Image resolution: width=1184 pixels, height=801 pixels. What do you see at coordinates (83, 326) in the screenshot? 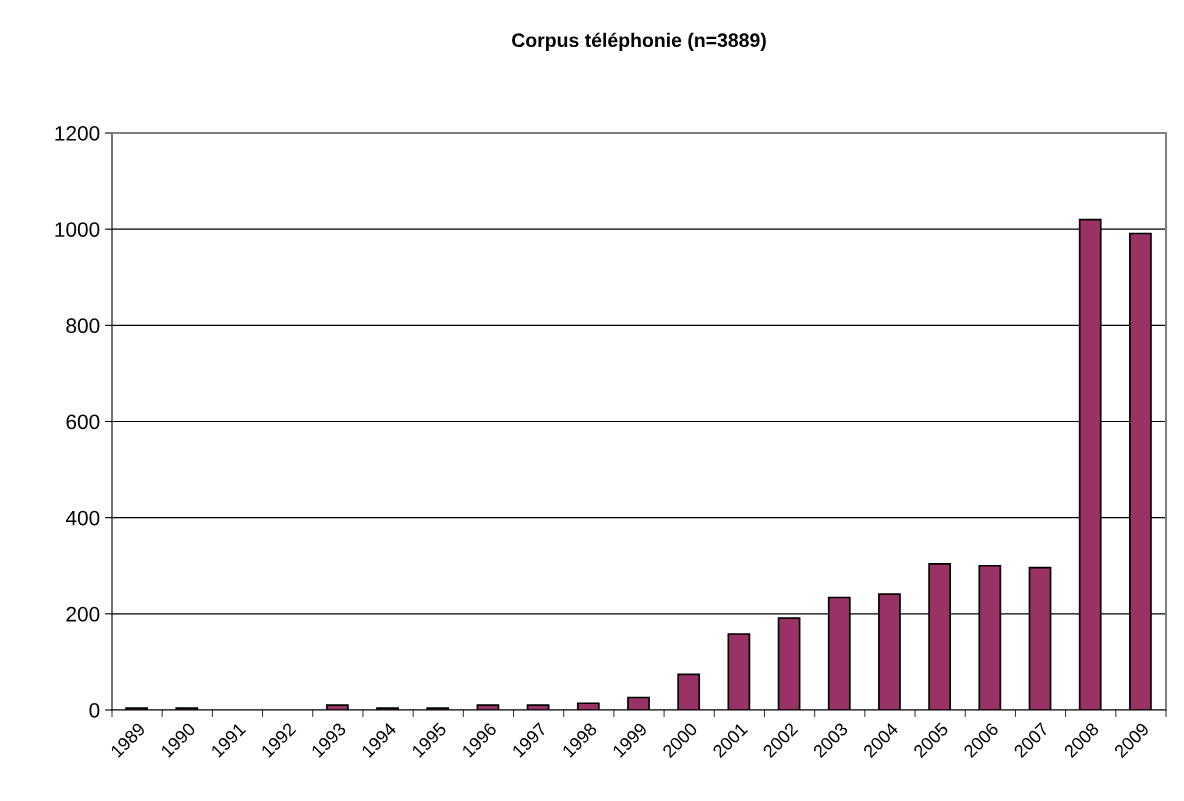
I see `y-tick-label: 800` at bounding box center [83, 326].